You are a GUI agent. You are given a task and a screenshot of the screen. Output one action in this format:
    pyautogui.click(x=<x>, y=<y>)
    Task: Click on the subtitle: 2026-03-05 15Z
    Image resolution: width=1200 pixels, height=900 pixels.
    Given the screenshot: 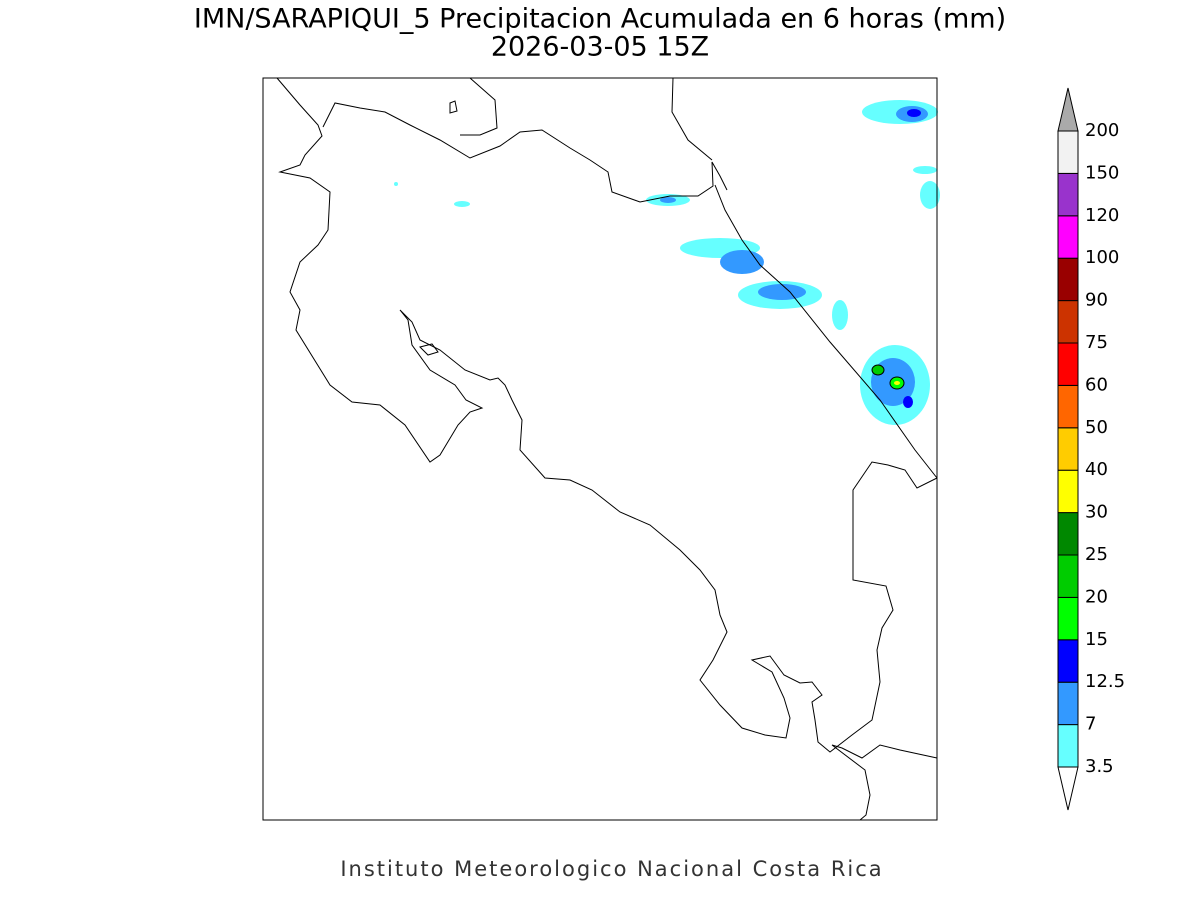 What is the action you would take?
    pyautogui.click(x=600, y=47)
    